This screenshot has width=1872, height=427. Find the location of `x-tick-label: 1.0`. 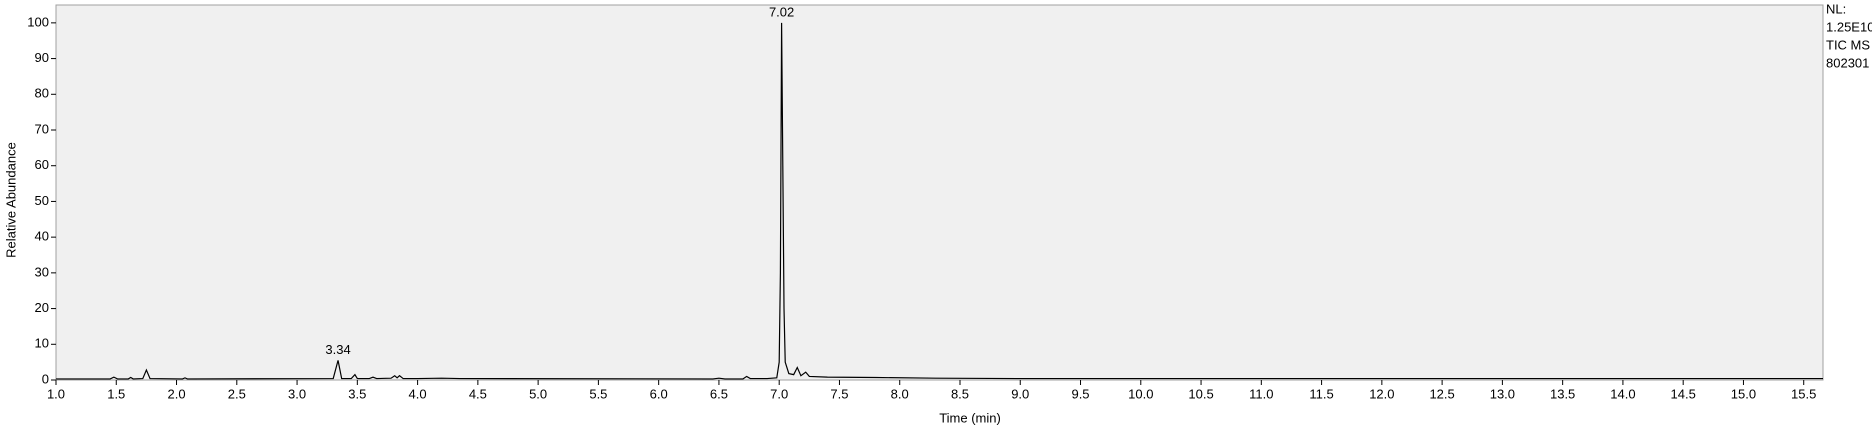

x-tick-label: 1.0 is located at coordinates (56, 393).